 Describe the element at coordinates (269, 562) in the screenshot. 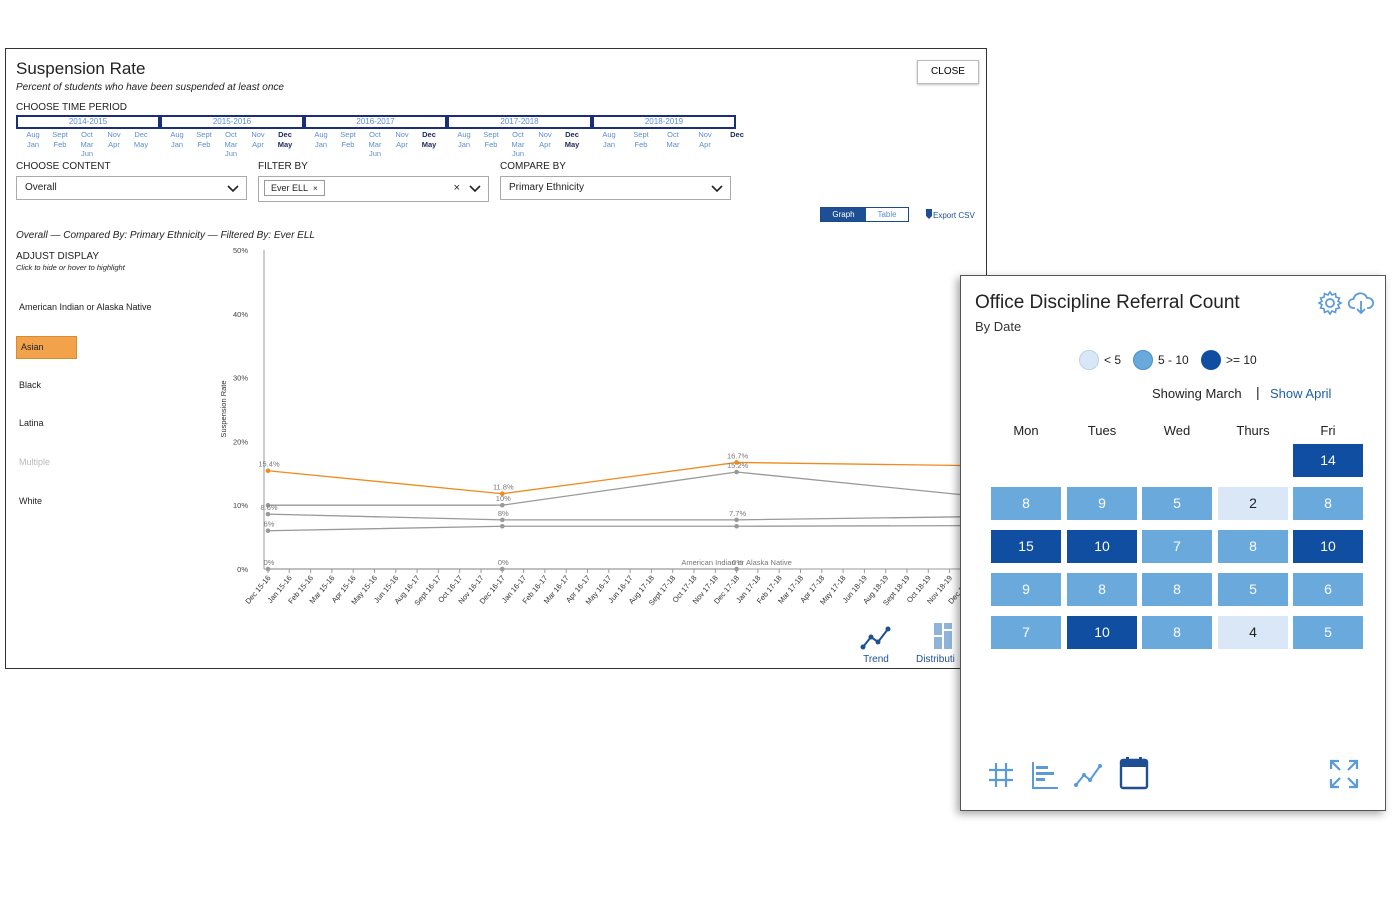

I see `data-label: 0%` at that location.